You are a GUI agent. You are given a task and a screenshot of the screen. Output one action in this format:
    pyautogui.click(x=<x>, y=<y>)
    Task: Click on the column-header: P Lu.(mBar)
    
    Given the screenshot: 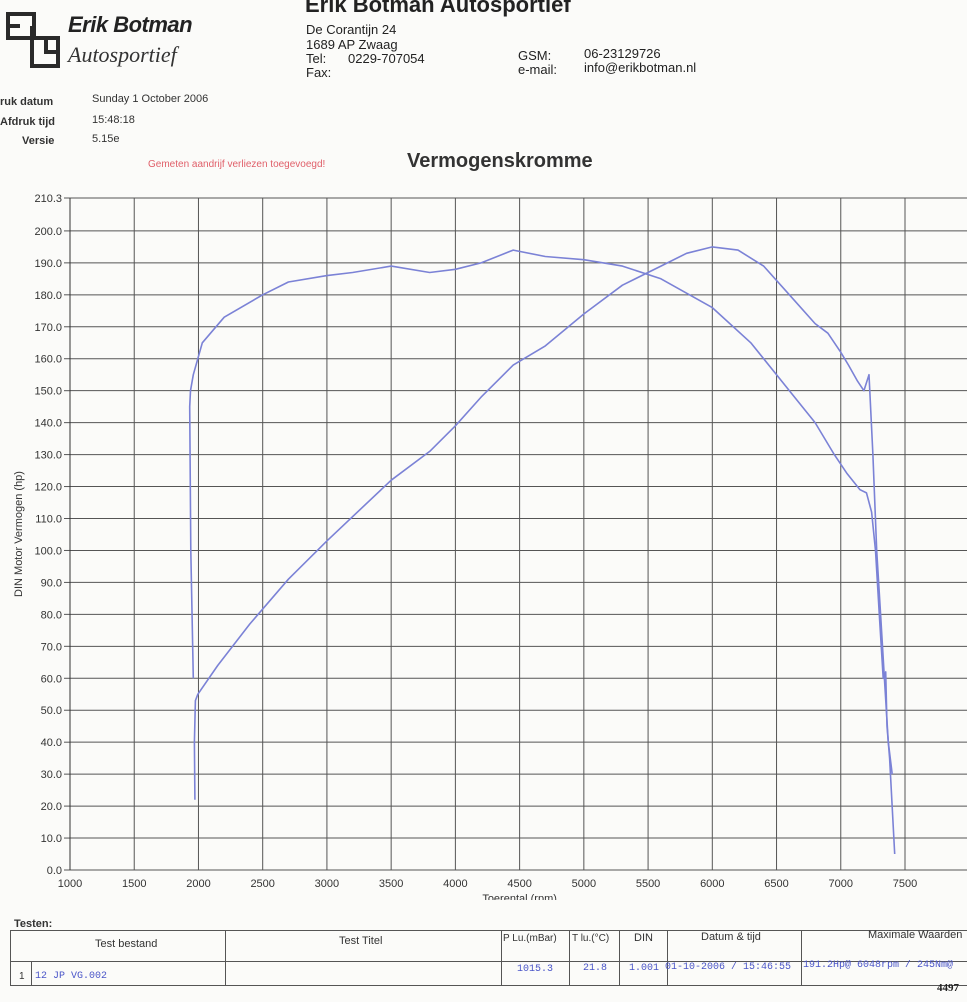 What is the action you would take?
    pyautogui.click(x=530, y=938)
    